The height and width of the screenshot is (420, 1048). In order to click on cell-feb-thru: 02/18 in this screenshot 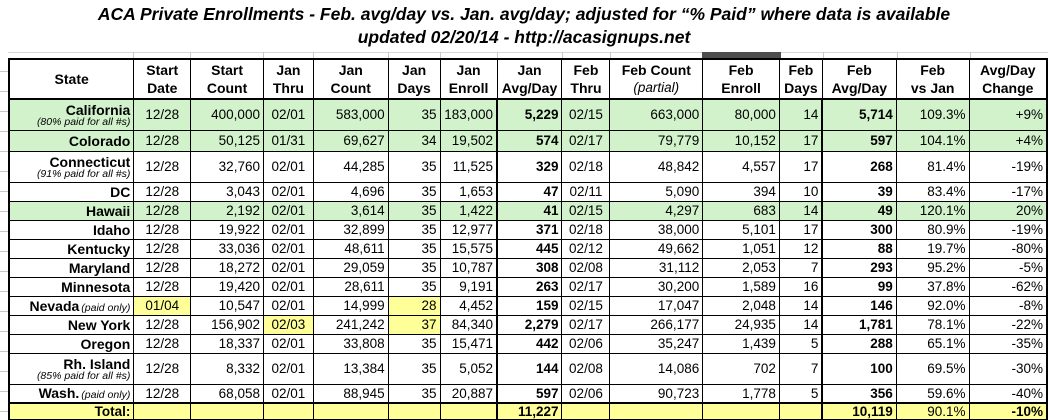, I will do `click(586, 229)`.